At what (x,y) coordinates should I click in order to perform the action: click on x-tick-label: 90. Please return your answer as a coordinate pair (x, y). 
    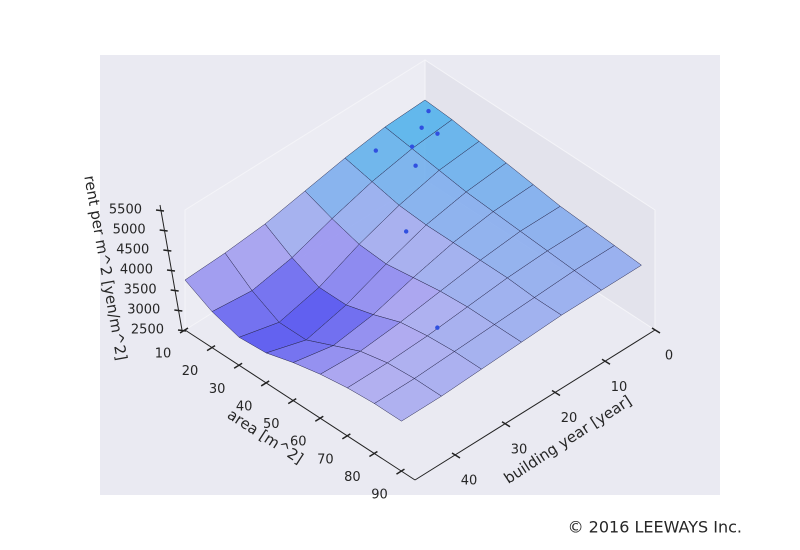
    Looking at the image, I should click on (379, 495).